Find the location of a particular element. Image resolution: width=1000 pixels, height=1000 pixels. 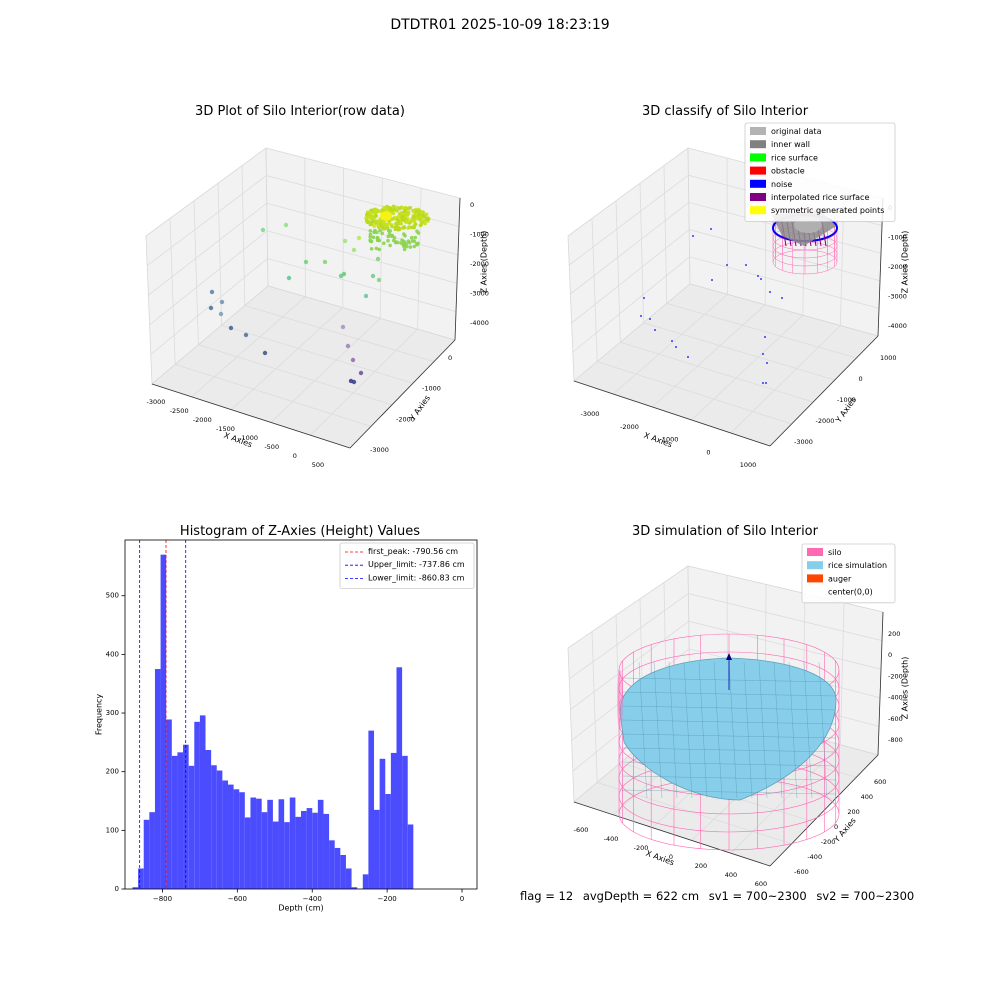

legend-label: Upper_limit: -737.86 cm is located at coordinates (416, 564).